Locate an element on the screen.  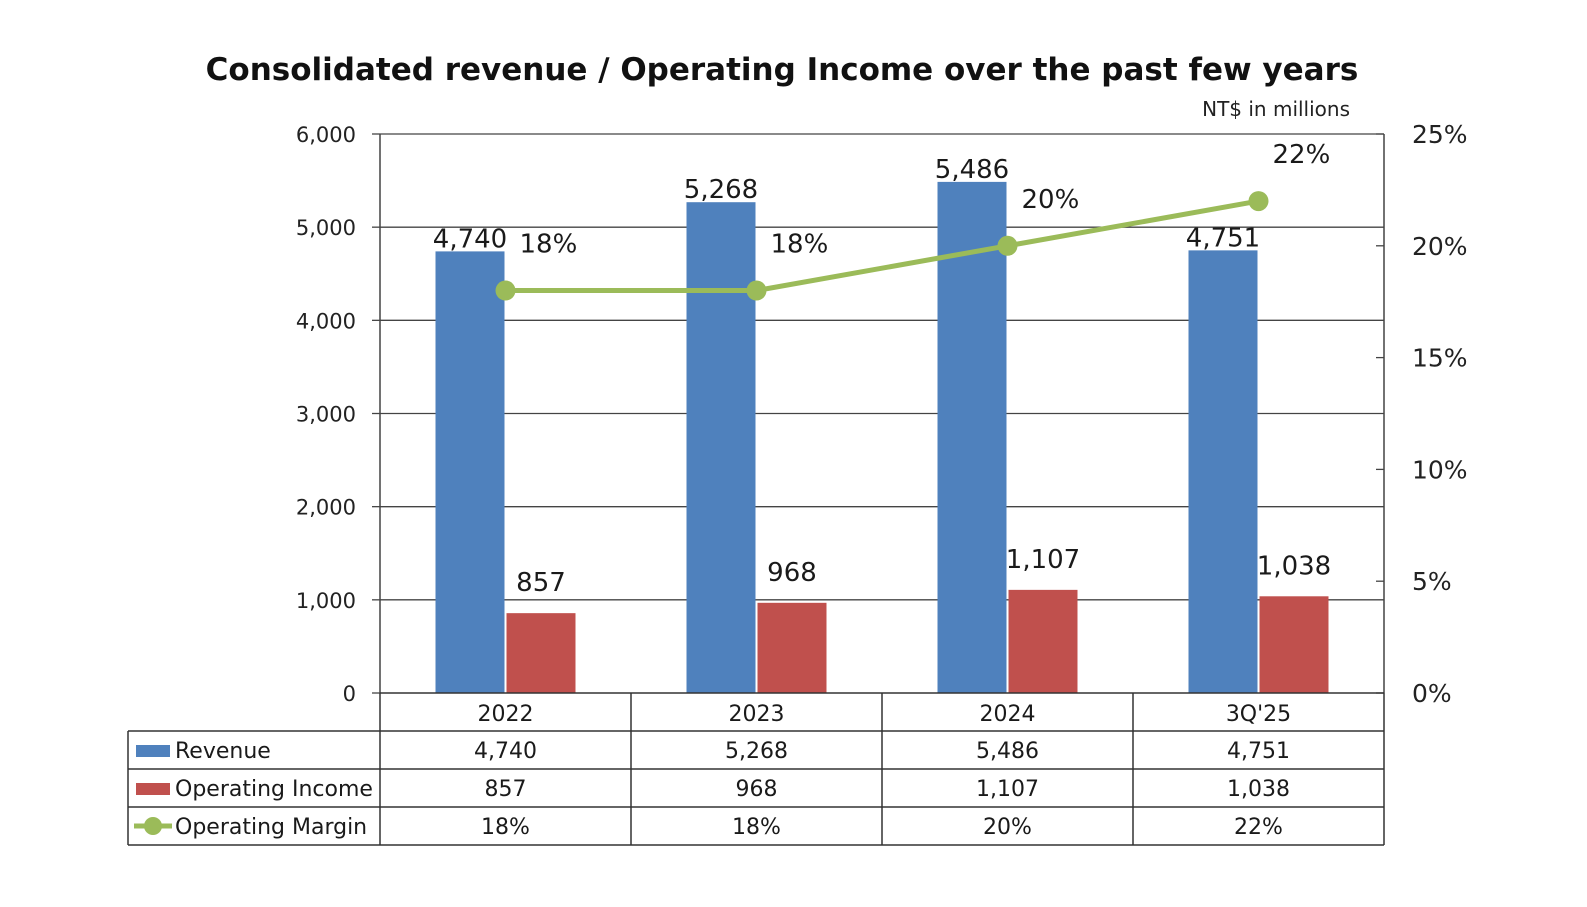
legend-label: Revenue is located at coordinates (223, 751).